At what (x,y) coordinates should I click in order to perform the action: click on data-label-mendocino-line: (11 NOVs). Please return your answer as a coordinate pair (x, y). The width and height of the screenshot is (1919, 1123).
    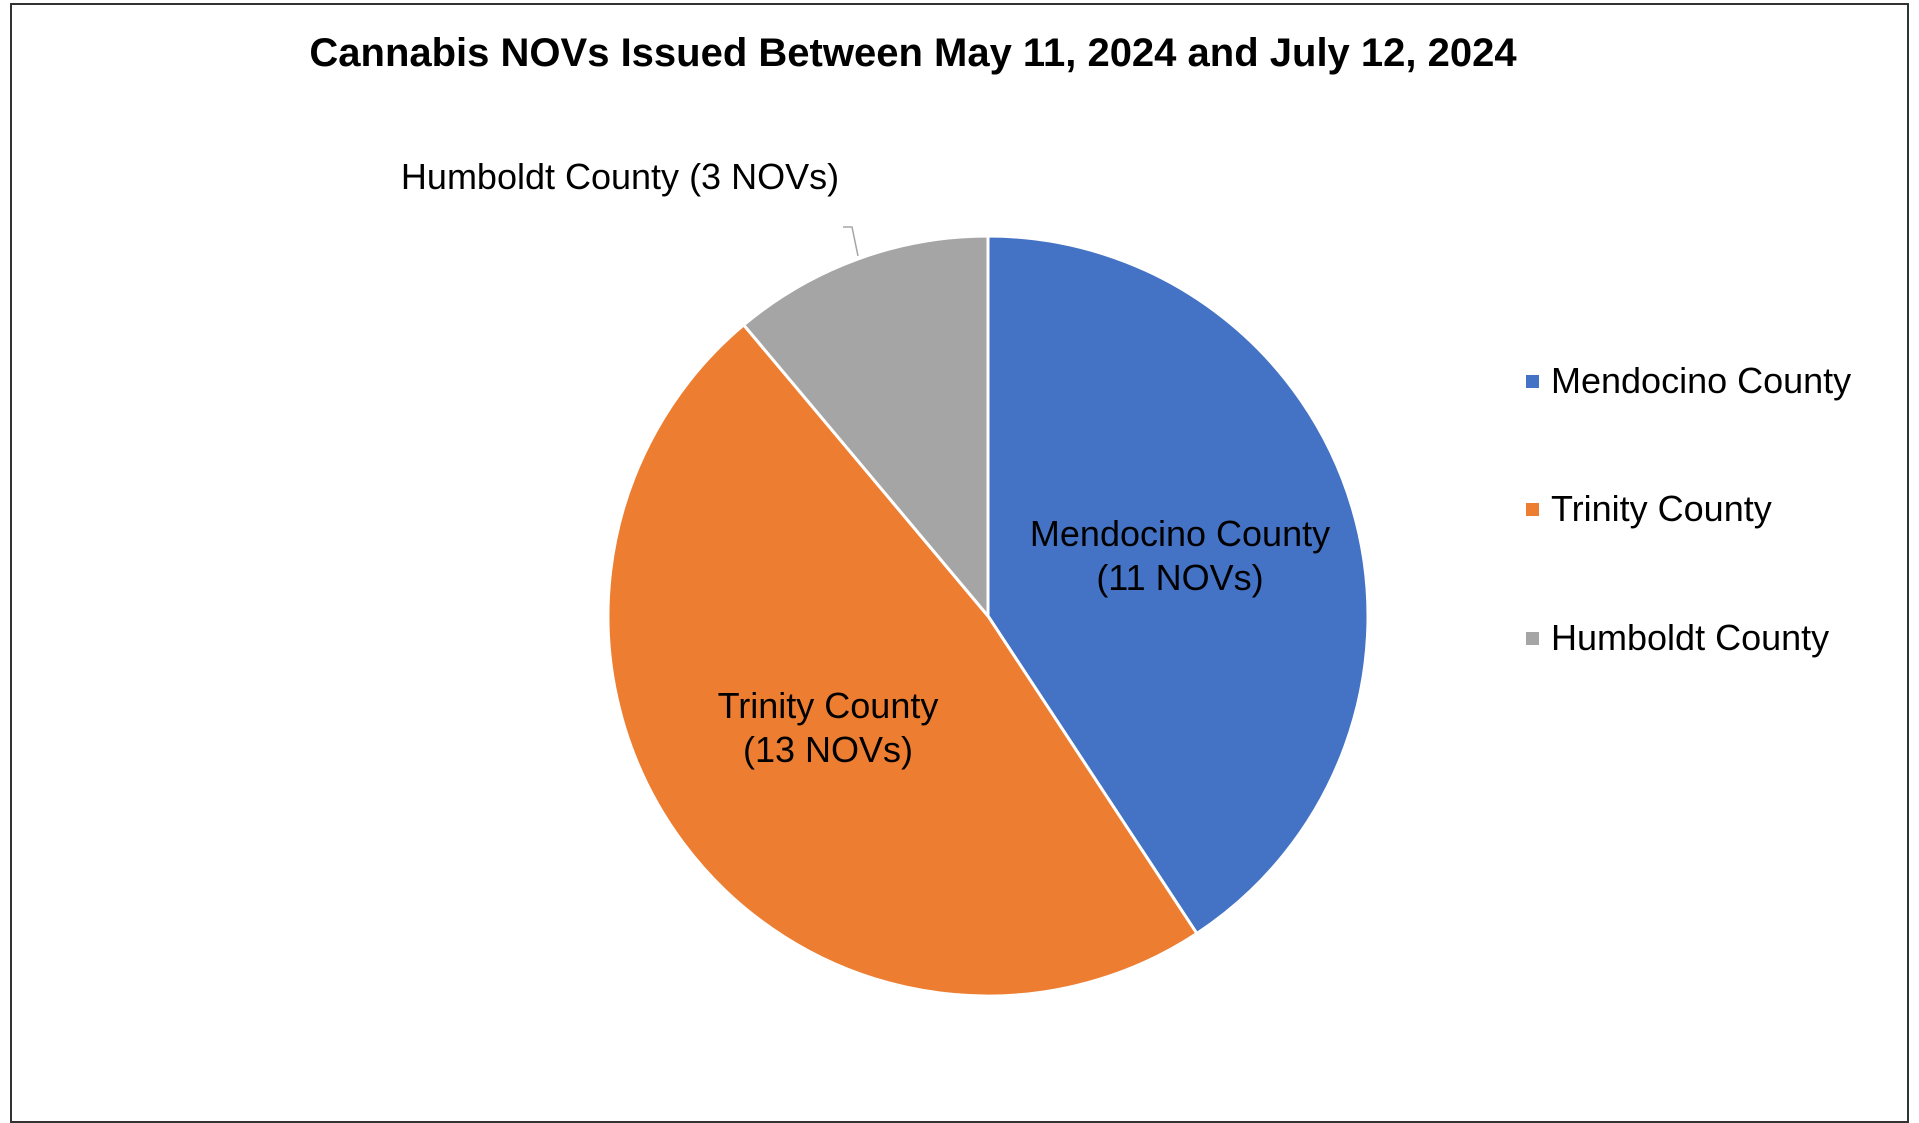
    Looking at the image, I should click on (1179, 577).